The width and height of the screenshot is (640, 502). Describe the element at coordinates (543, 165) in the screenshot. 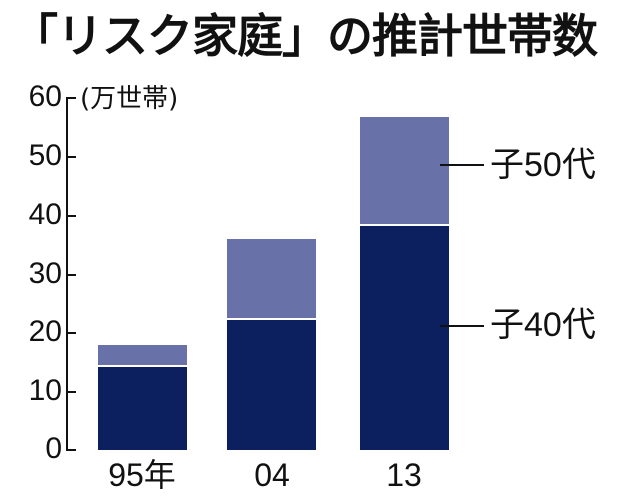

I see `legend-label-50s: 子50代` at that location.